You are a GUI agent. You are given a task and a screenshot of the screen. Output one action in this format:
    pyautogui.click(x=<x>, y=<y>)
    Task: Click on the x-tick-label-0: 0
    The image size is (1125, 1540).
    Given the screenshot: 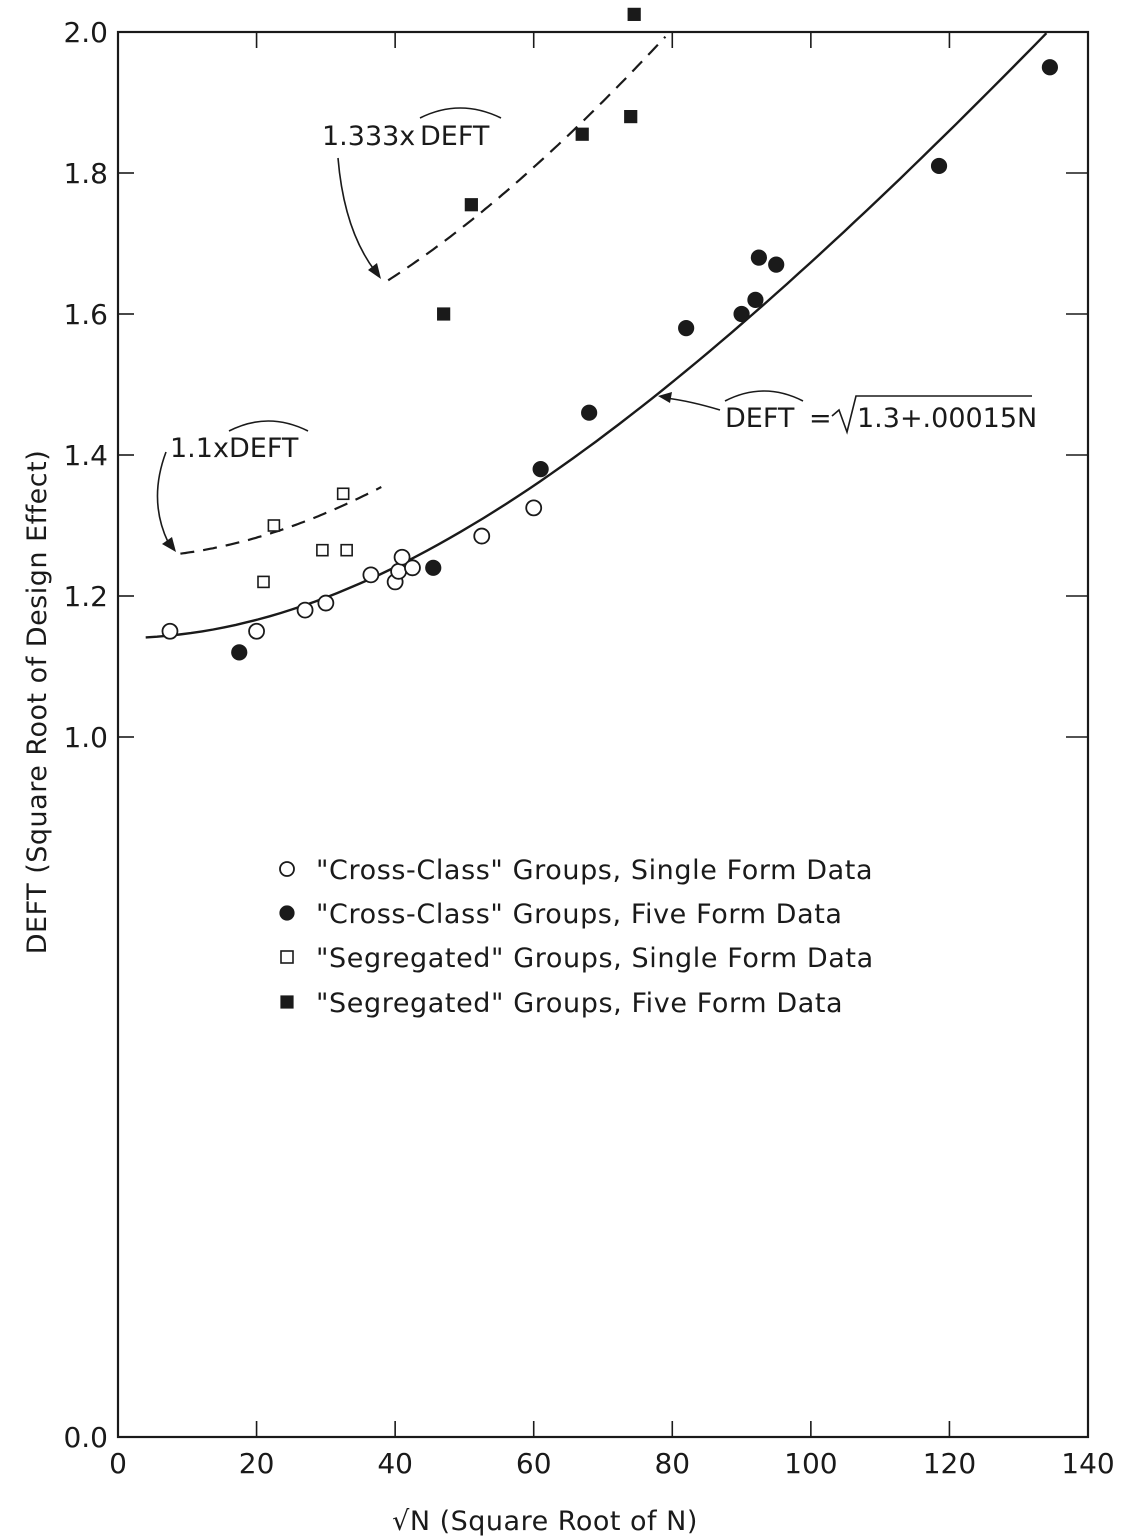 What is the action you would take?
    pyautogui.click(x=118, y=1463)
    